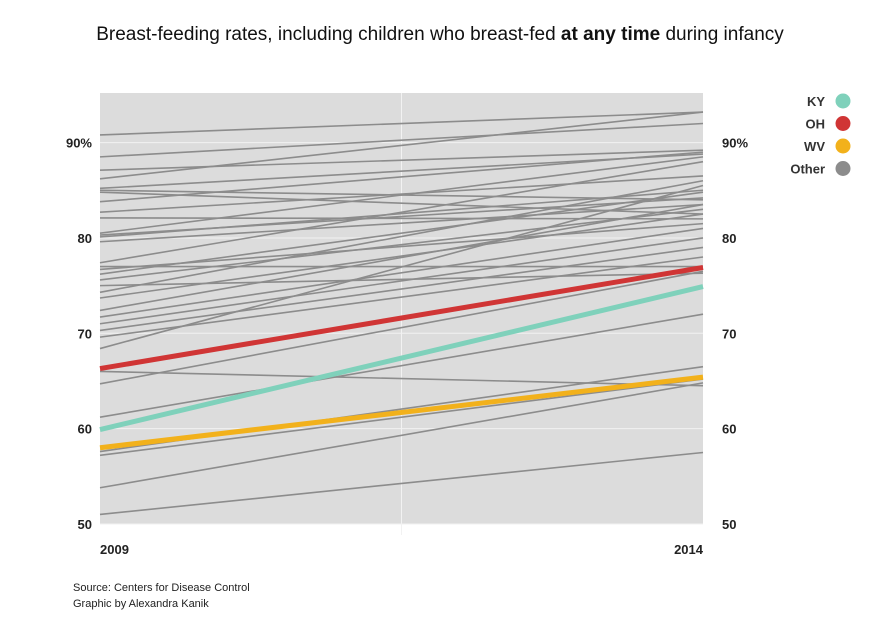  I want to click on credit-note: Graphic by Alexandra Kanik, so click(141, 604).